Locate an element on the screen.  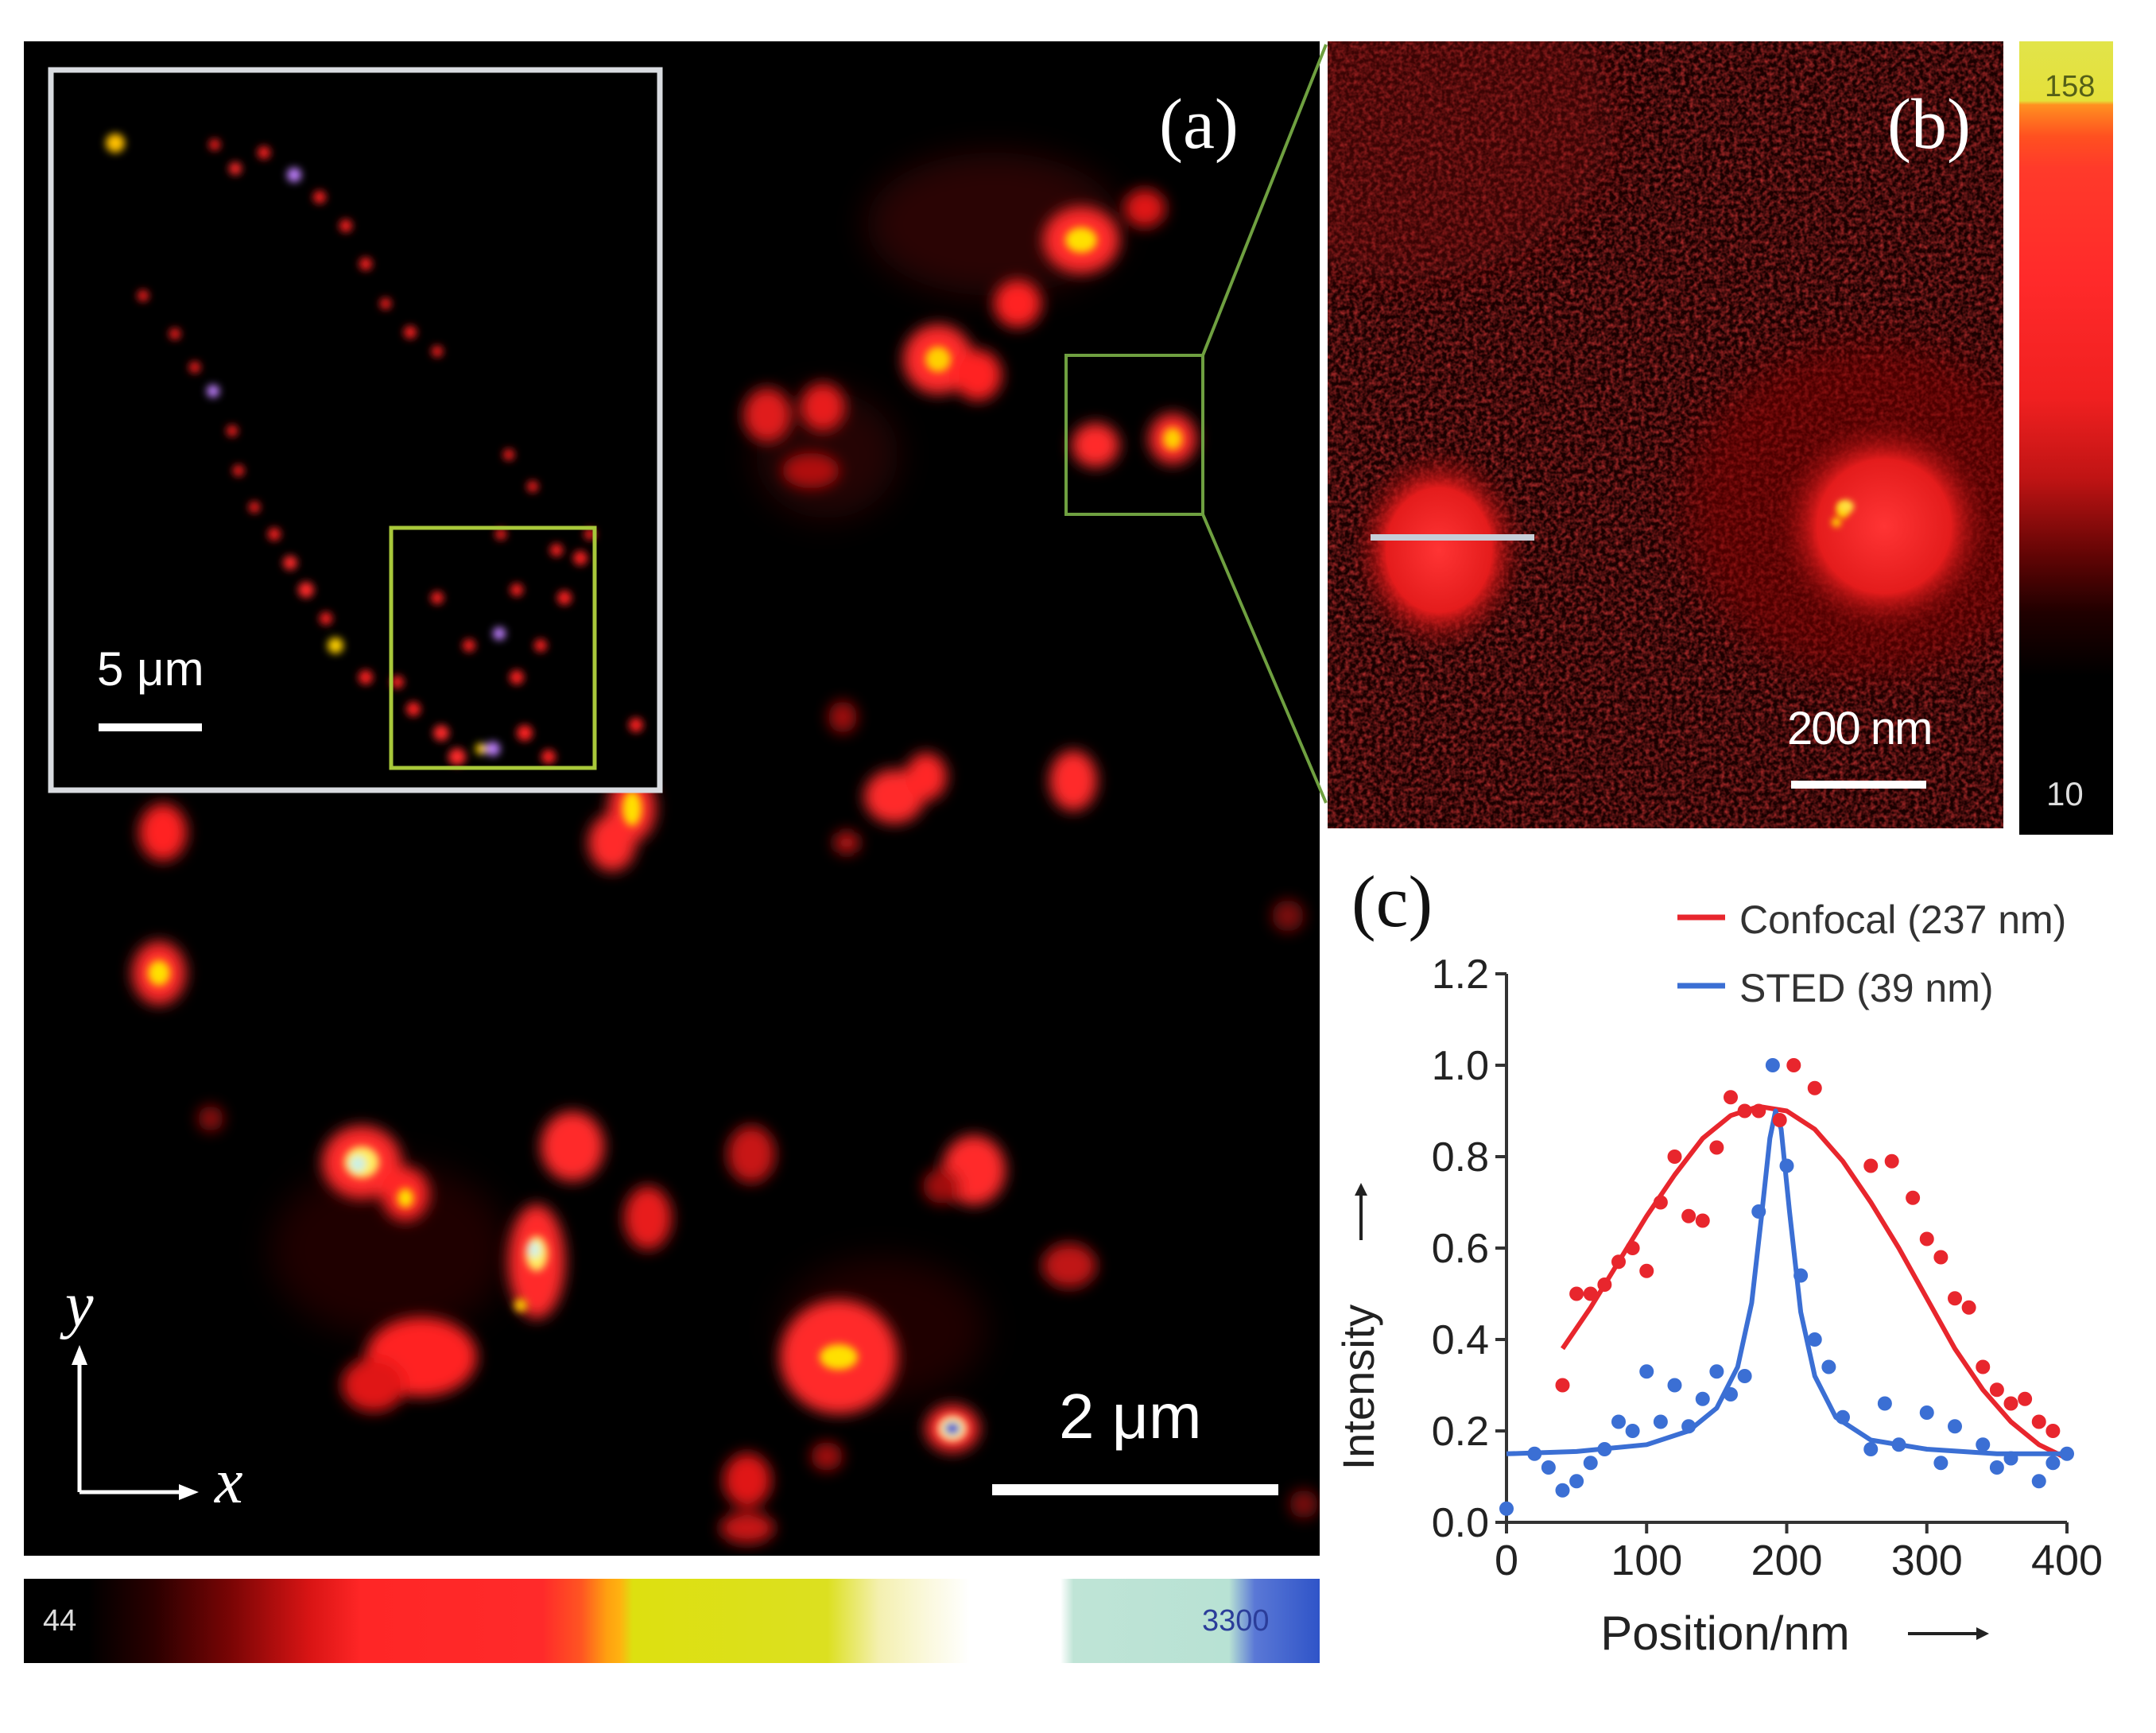
panel-c-label: (c) is located at coordinates (1392, 901).